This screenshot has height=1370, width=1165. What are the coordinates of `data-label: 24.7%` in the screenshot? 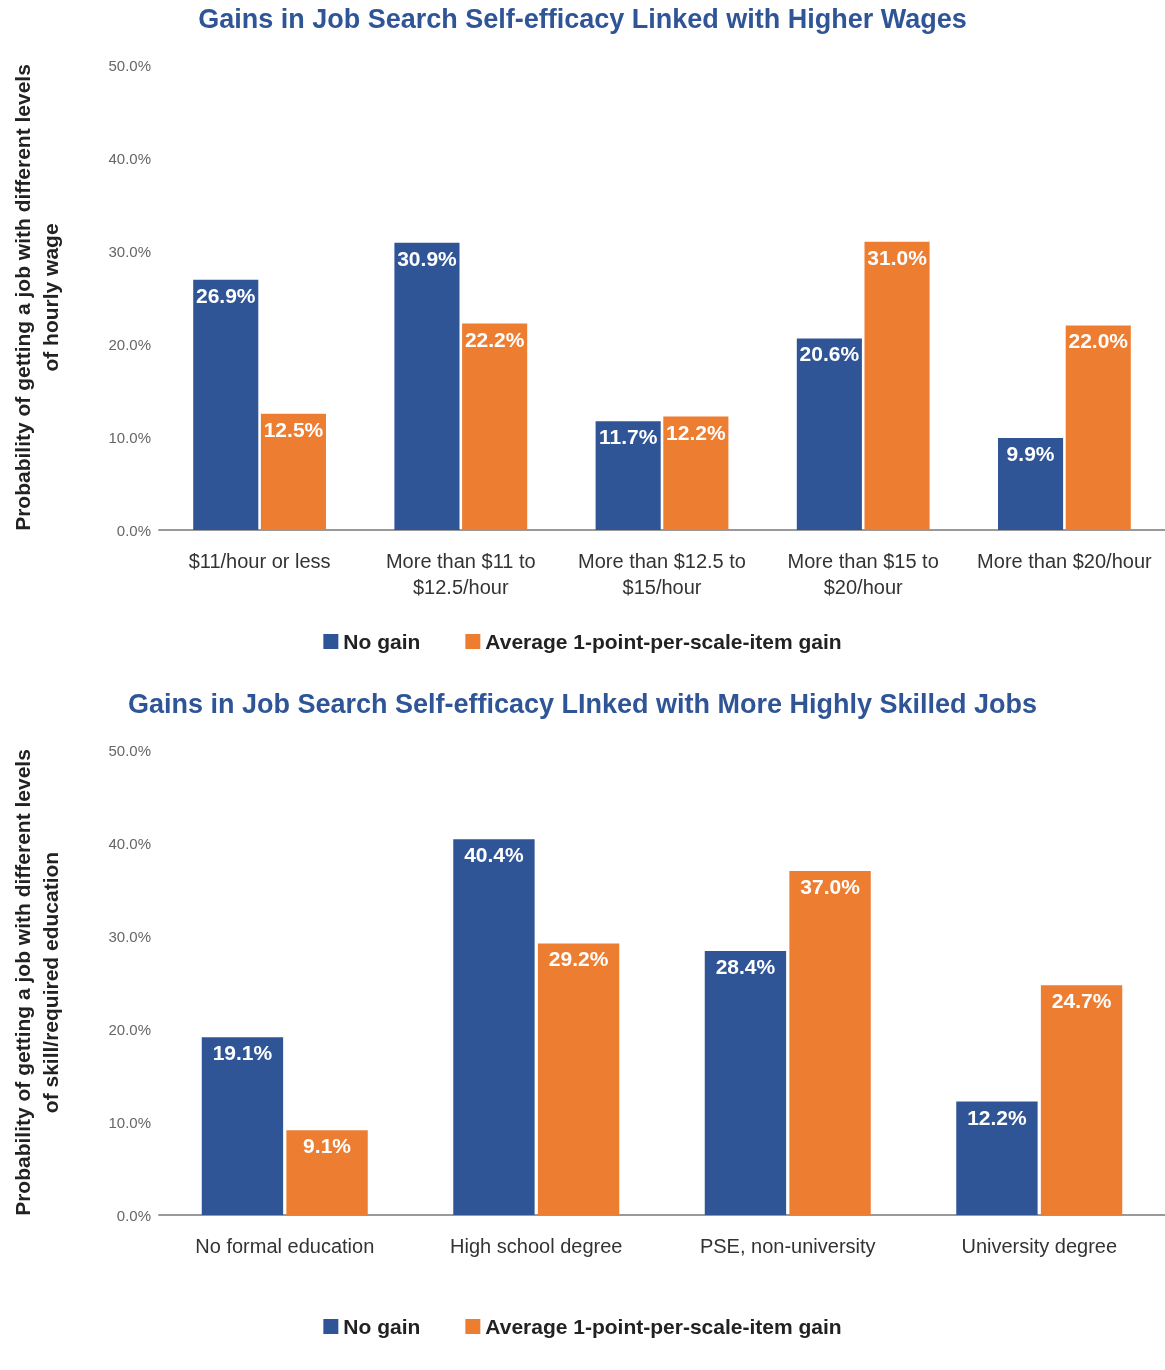 It's located at (1081, 1001).